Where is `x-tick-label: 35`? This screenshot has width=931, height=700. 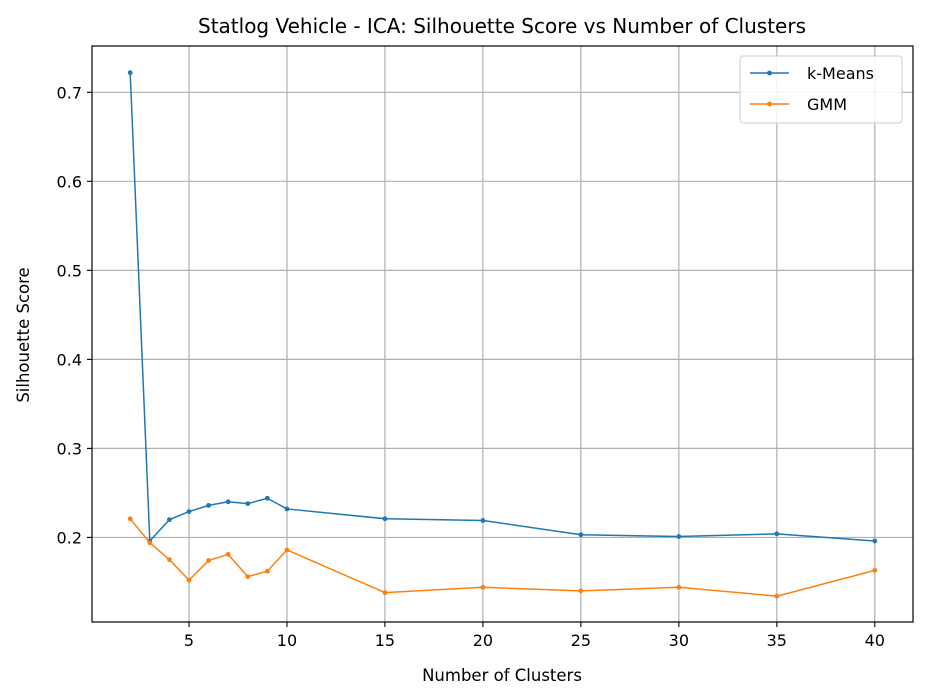 x-tick-label: 35 is located at coordinates (777, 640).